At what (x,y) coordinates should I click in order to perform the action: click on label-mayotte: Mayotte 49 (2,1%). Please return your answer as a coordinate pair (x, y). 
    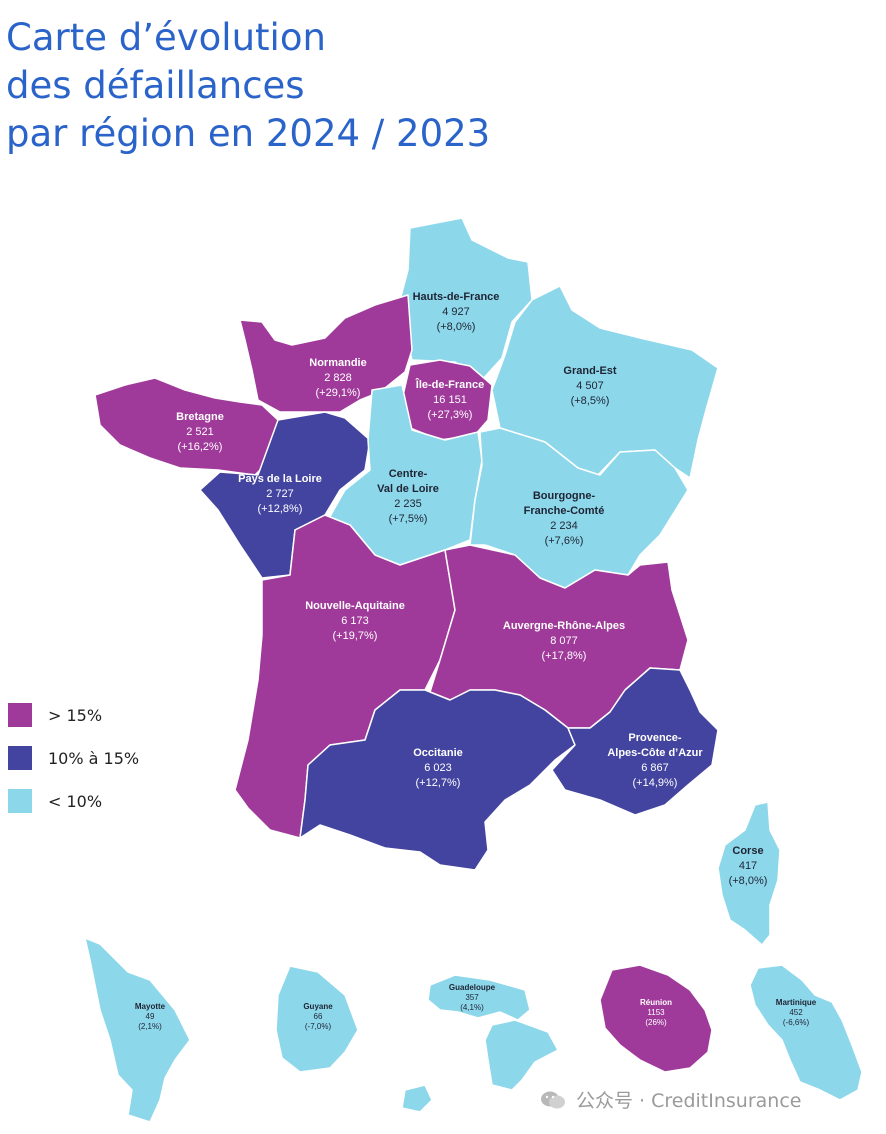
    Looking at the image, I should click on (150, 1017).